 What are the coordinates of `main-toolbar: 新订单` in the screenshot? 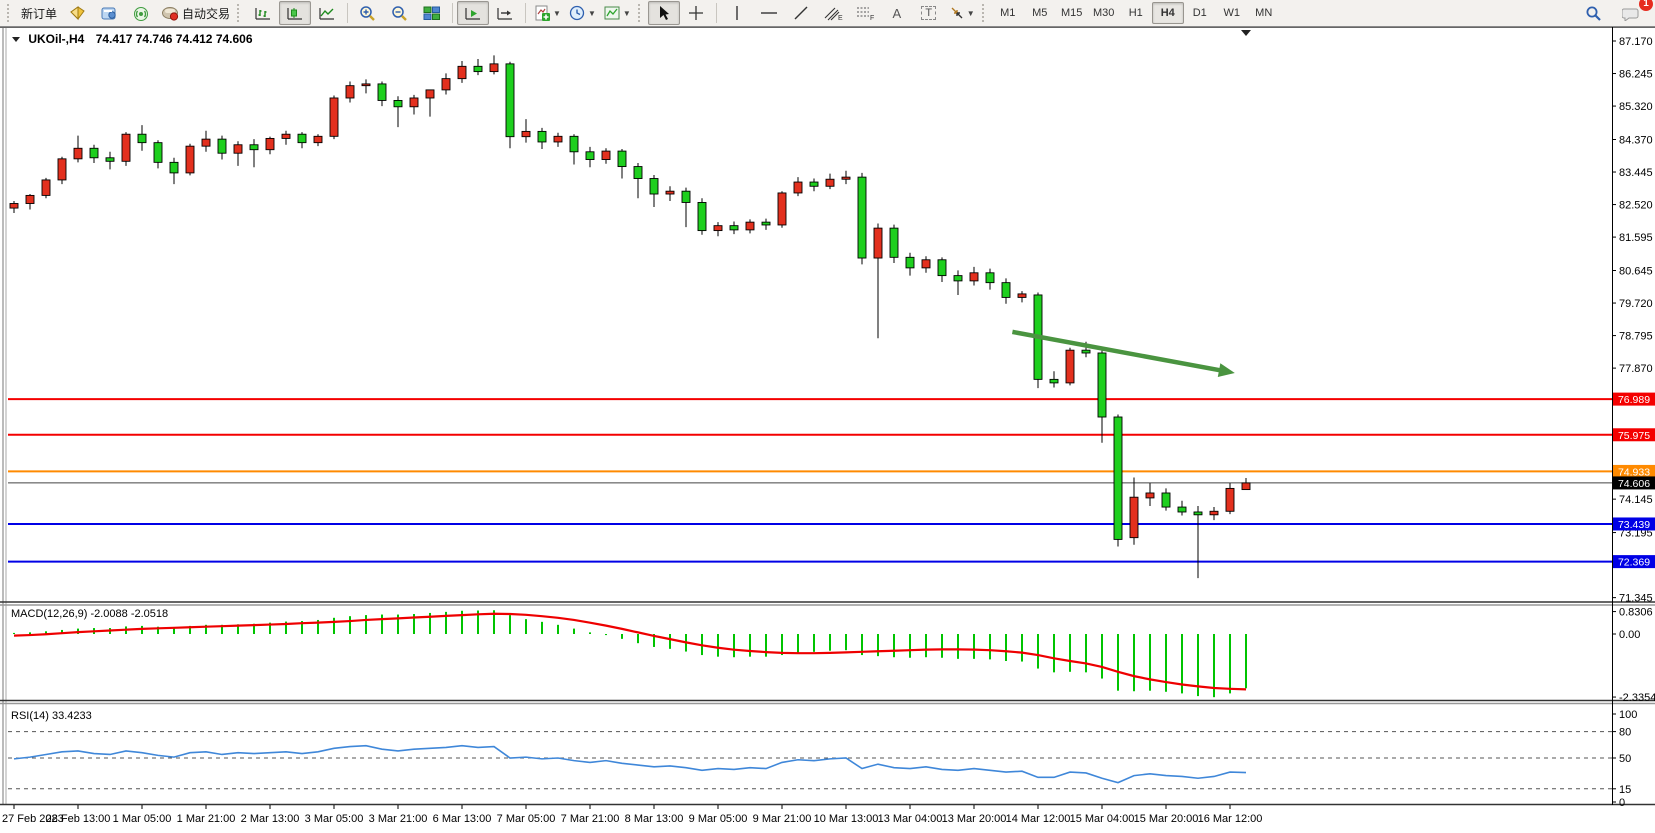 It's located at (827, 13).